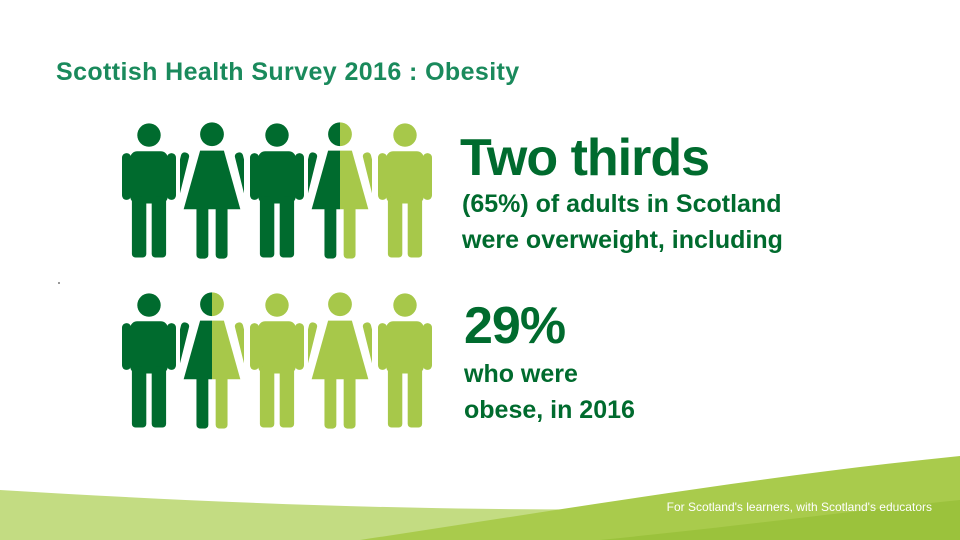 The width and height of the screenshot is (960, 540). Describe the element at coordinates (515, 326) in the screenshot. I see `obese-headline: 29%` at that location.